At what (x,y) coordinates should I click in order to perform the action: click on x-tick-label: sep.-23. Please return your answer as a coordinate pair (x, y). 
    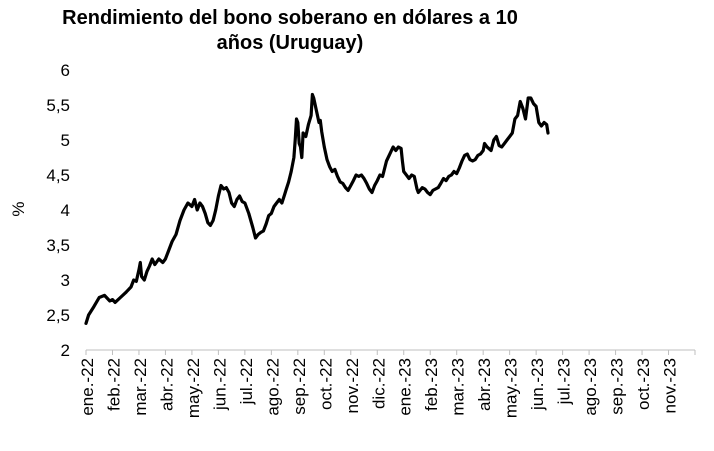
    Looking at the image, I should click on (617, 386).